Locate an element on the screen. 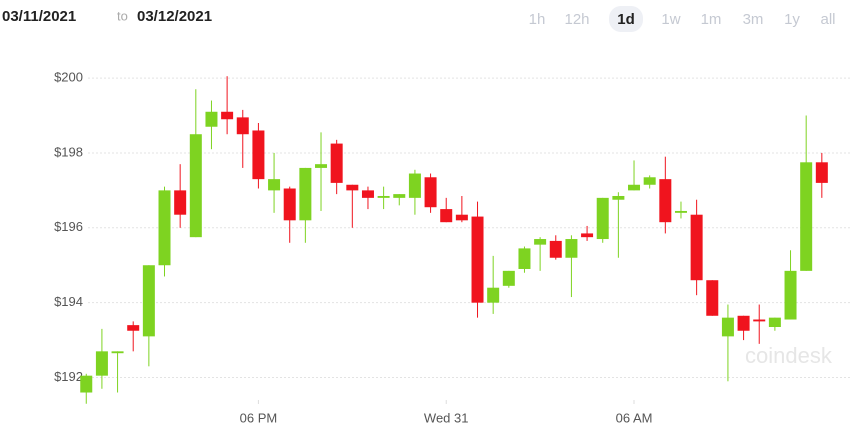 The width and height of the screenshot is (858, 443). y-tick-label: $194 is located at coordinates (68, 301).